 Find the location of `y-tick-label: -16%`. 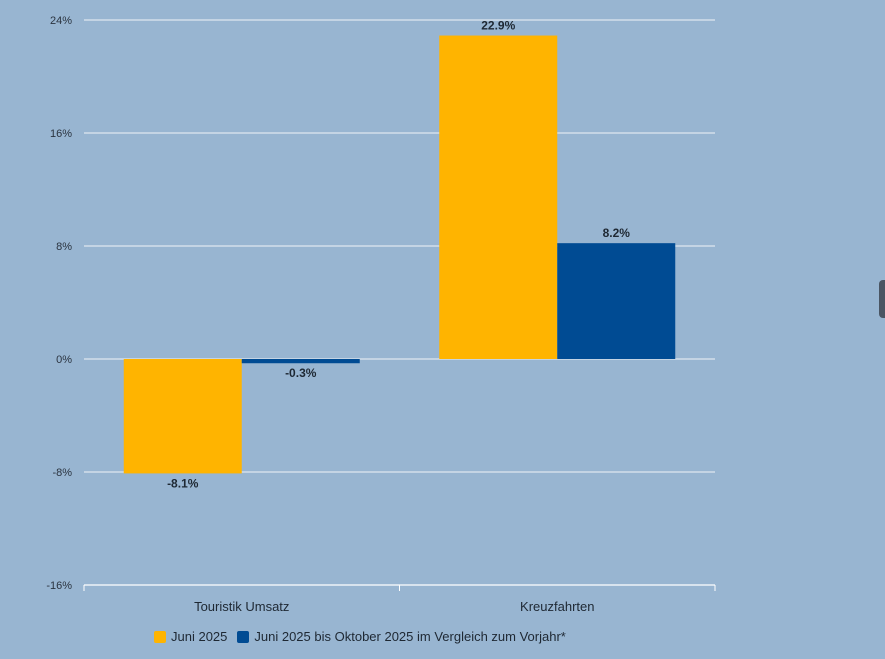

y-tick-label: -16% is located at coordinates (59, 586).